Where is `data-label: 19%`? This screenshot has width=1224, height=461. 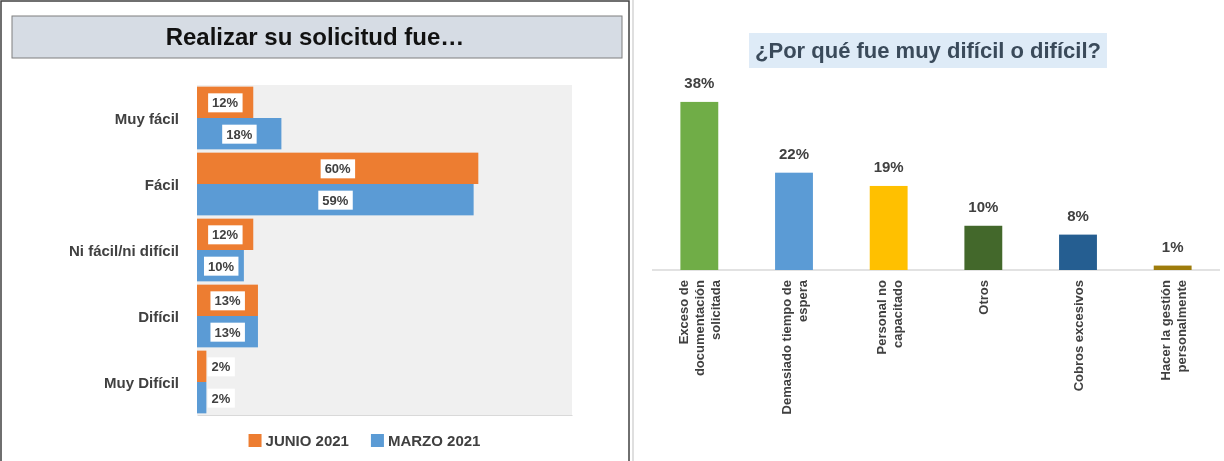
data-label: 19% is located at coordinates (888, 166).